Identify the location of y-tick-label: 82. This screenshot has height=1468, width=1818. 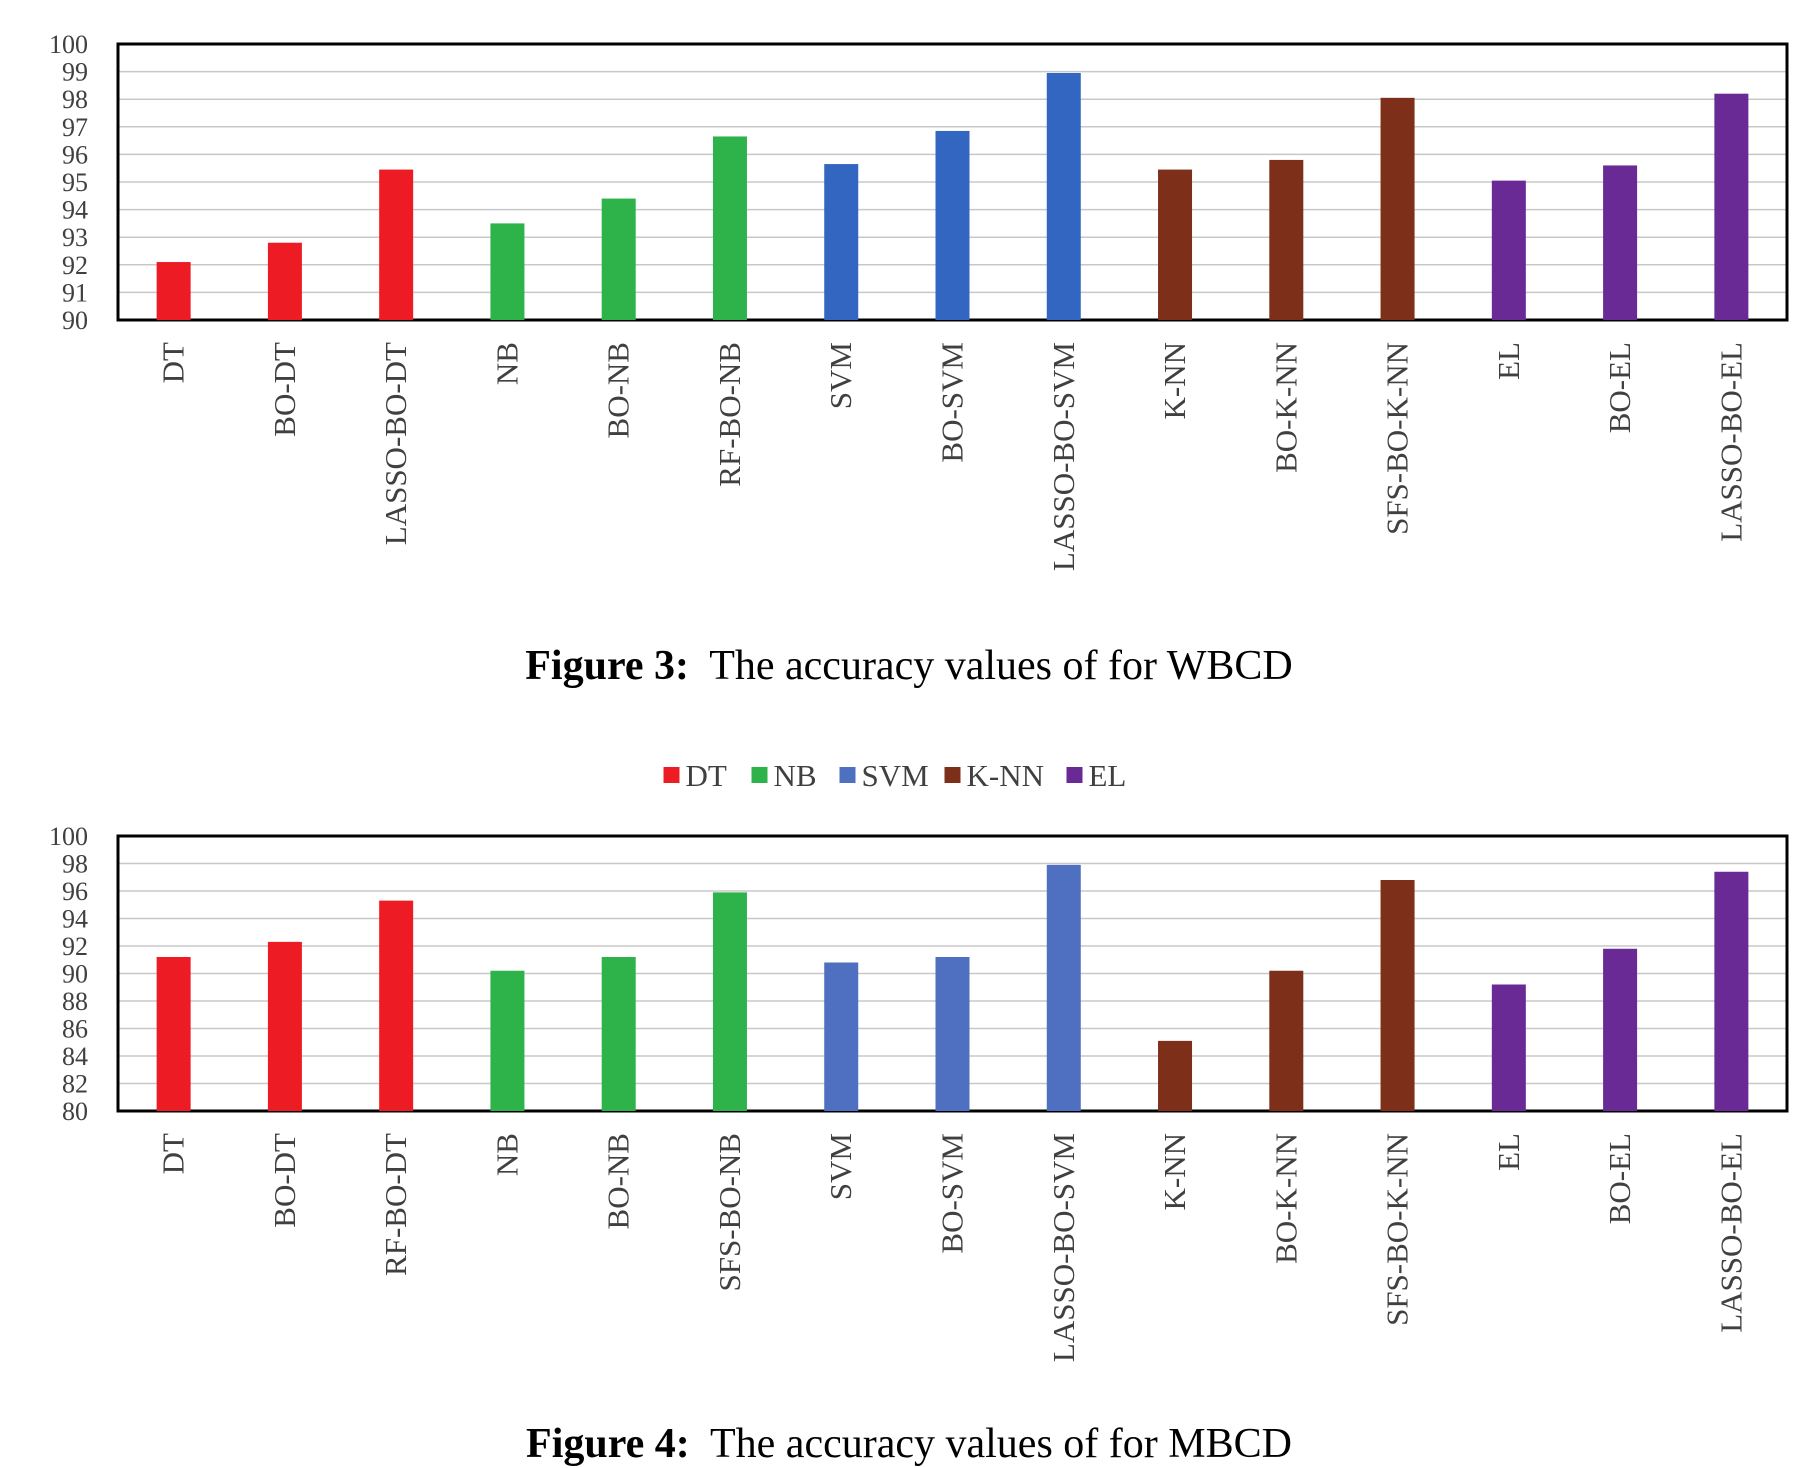
(75, 1084).